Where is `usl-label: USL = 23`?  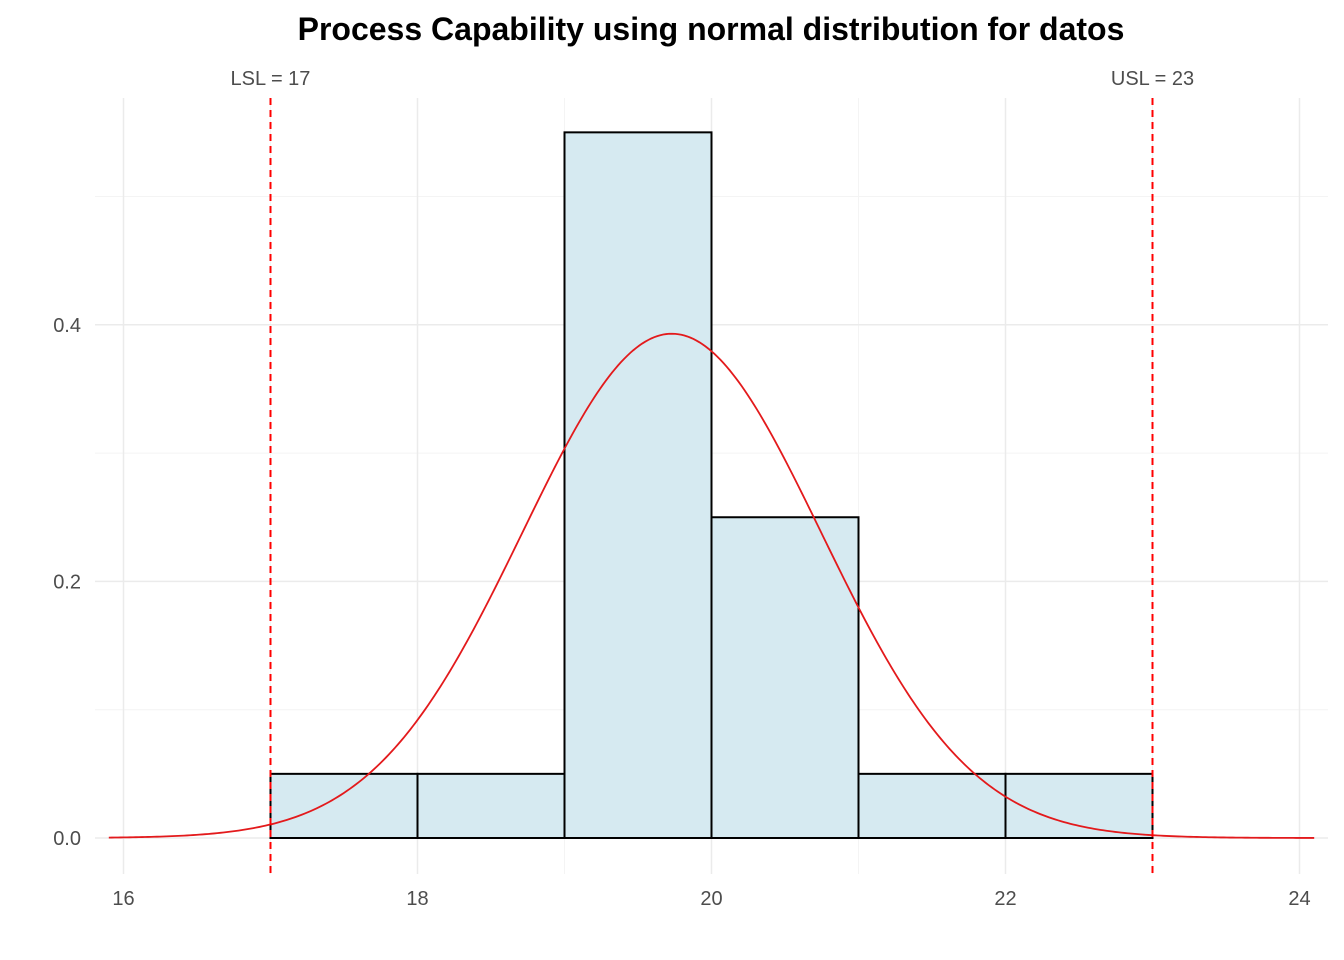
usl-label: USL = 23 is located at coordinates (1152, 79).